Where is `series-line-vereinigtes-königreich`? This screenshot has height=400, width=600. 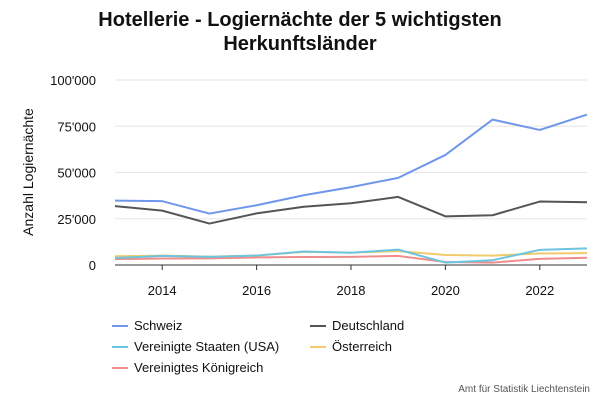 series-line-vereinigtes-königreich is located at coordinates (351, 259).